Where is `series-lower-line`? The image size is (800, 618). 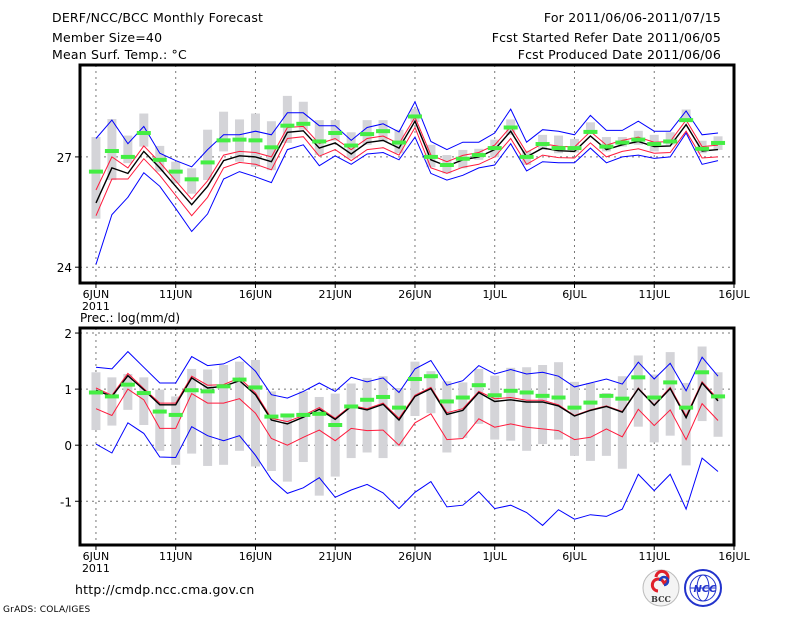
series-lower-line is located at coordinates (407, 171).